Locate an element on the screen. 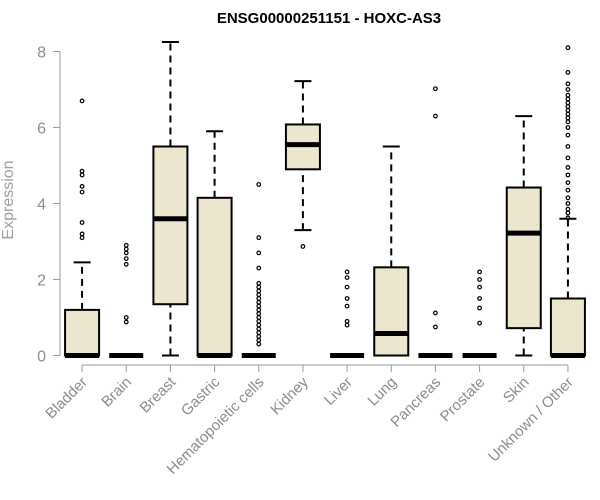 Image resolution: width=600 pixels, height=500 pixels. chart-title: ENSG00000251151 - HOXC-AS3 is located at coordinates (329, 18).